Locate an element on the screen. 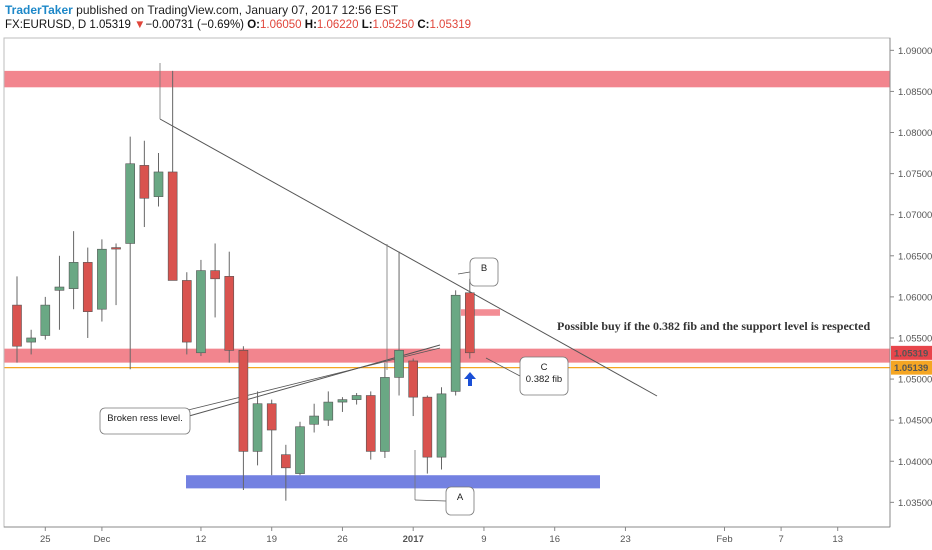  y-tick-label: 1.09000 is located at coordinates (915, 51).